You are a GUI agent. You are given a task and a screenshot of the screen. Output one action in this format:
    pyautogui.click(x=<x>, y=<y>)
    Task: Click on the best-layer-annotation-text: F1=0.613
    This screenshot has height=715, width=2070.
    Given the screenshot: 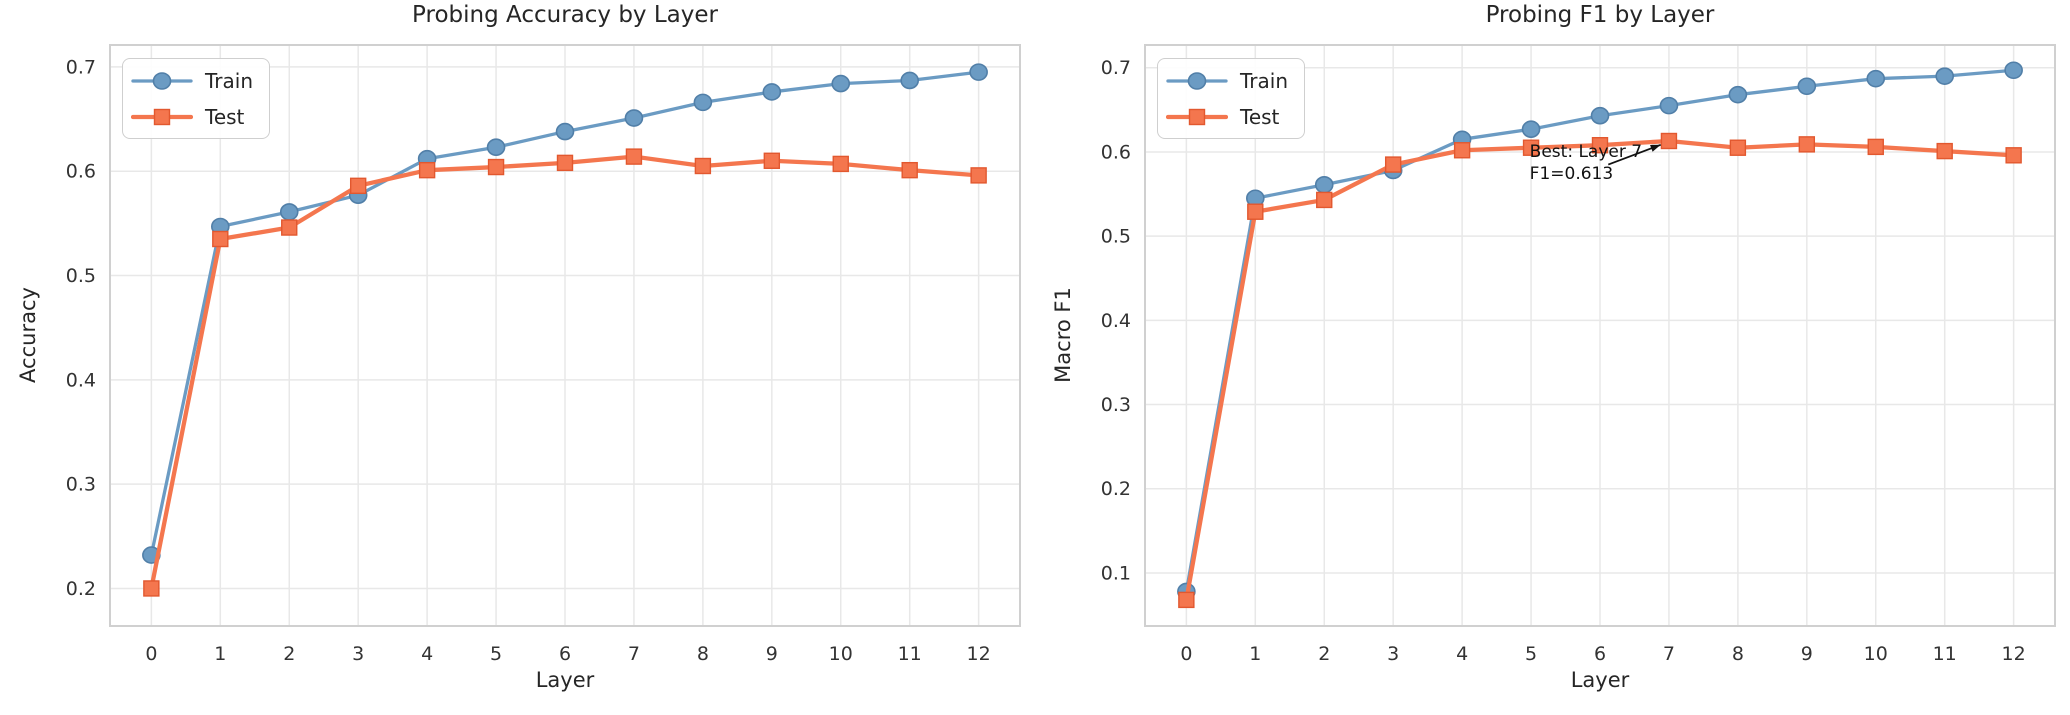 What is the action you would take?
    pyautogui.click(x=1572, y=174)
    